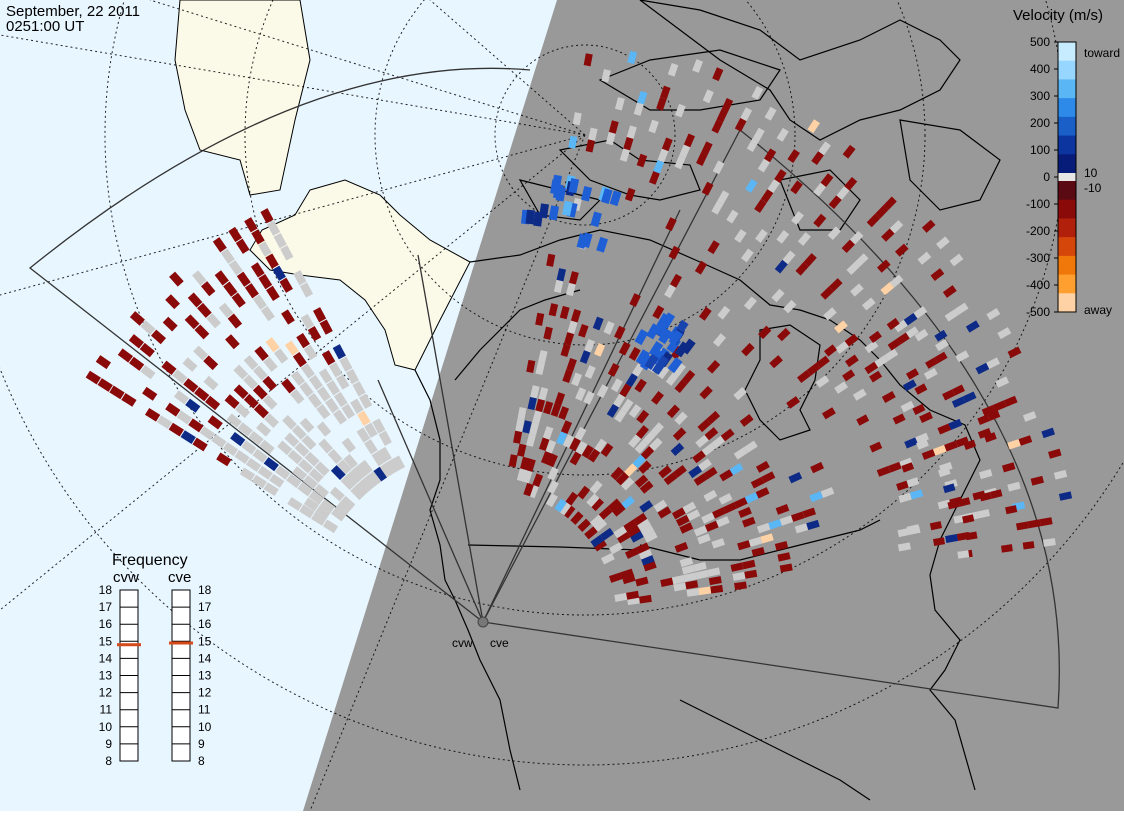 The image size is (1124, 816). Describe the element at coordinates (181, 643) in the screenshot. I see `frequency-indicator` at that location.